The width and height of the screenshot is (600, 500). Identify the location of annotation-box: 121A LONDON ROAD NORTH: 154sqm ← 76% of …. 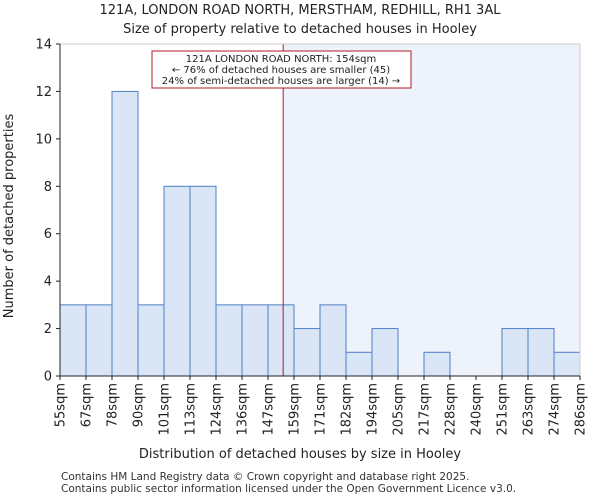
(281, 69).